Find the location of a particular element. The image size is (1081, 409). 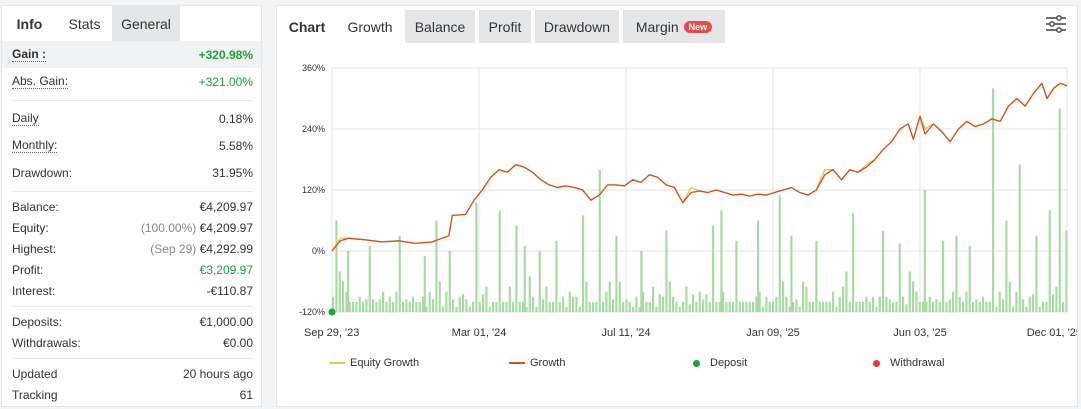

legend-deposit: Deposit is located at coordinates (720, 363).